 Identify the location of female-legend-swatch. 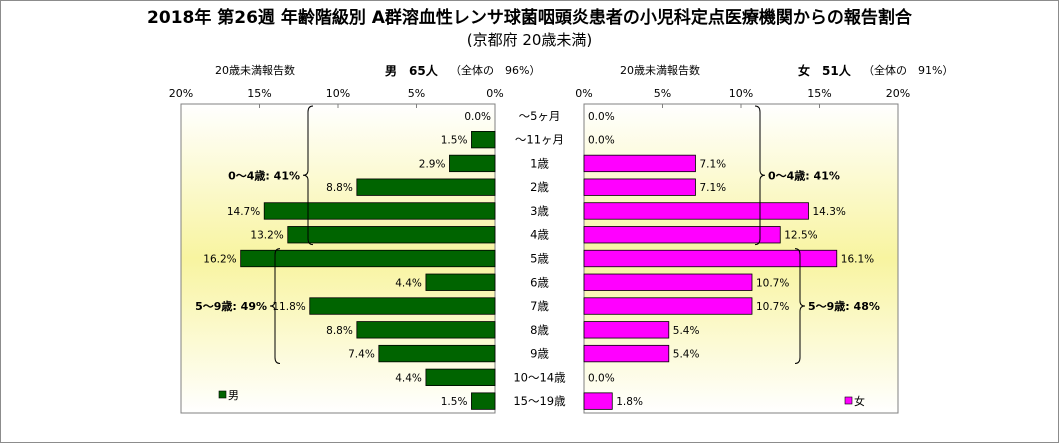
(848, 400).